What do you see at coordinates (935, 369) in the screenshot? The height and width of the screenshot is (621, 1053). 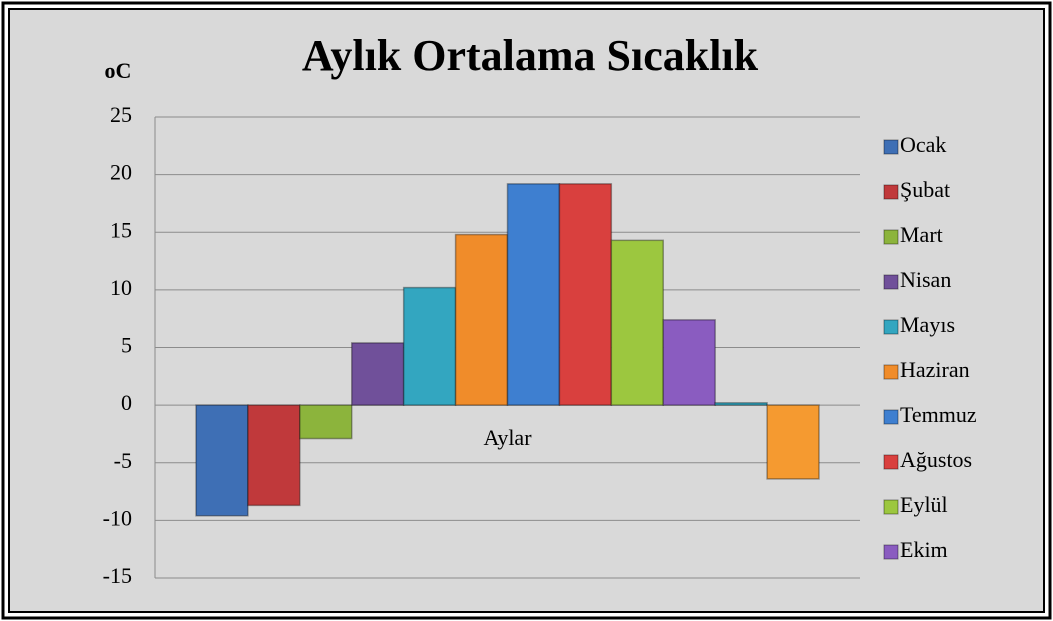 I see `legend-label: Haziran` at bounding box center [935, 369].